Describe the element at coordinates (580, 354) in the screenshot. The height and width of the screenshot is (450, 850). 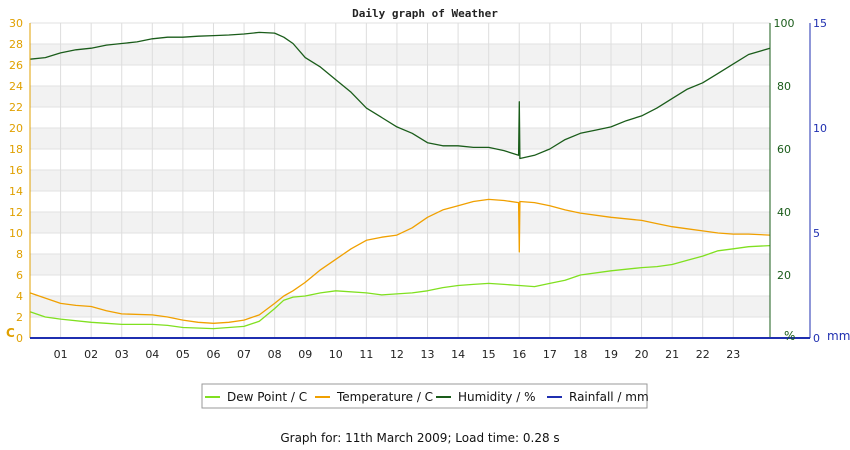
I see `x-tick-label: 18` at that location.